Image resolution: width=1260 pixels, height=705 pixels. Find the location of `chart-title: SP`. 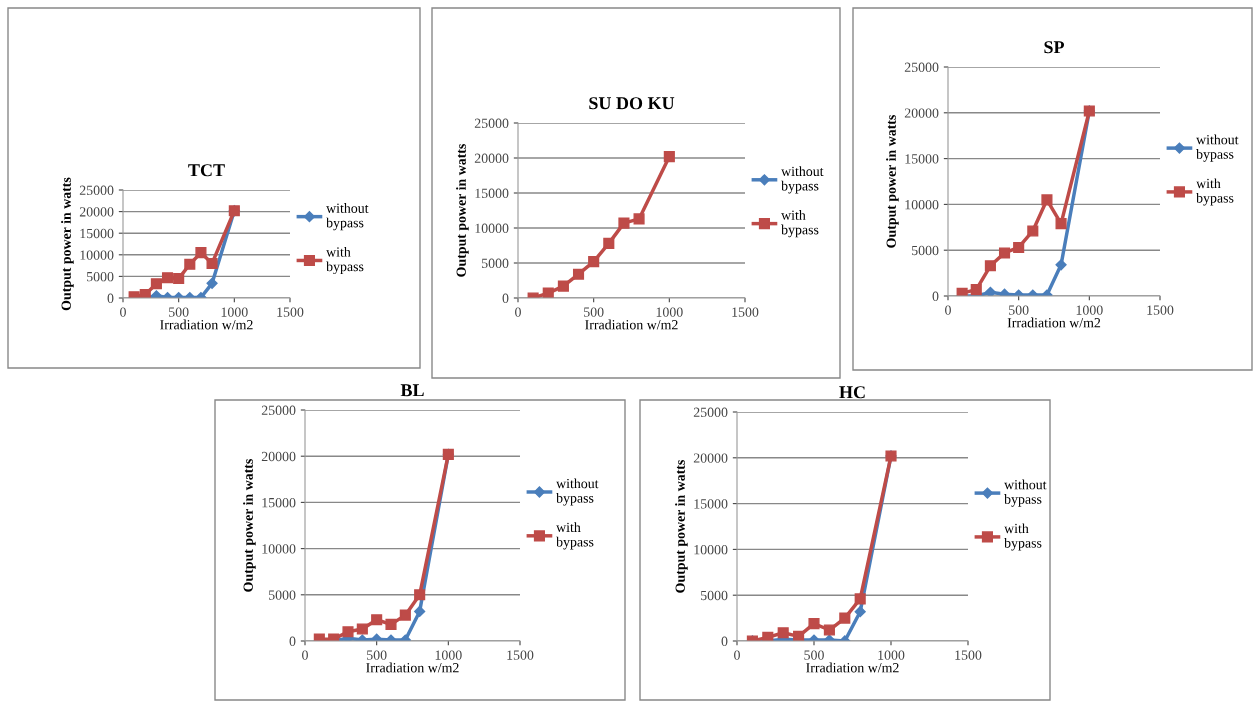

chart-title: SP is located at coordinates (1054, 47).